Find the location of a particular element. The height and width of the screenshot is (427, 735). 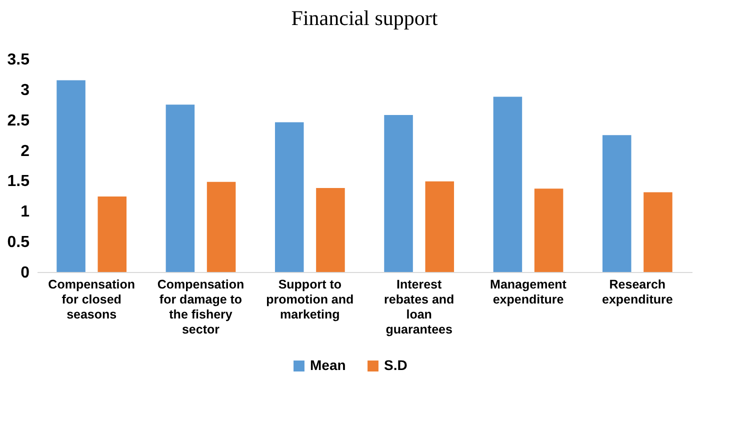

x-tick-label: Compensation for closed seasons is located at coordinates (91, 300).